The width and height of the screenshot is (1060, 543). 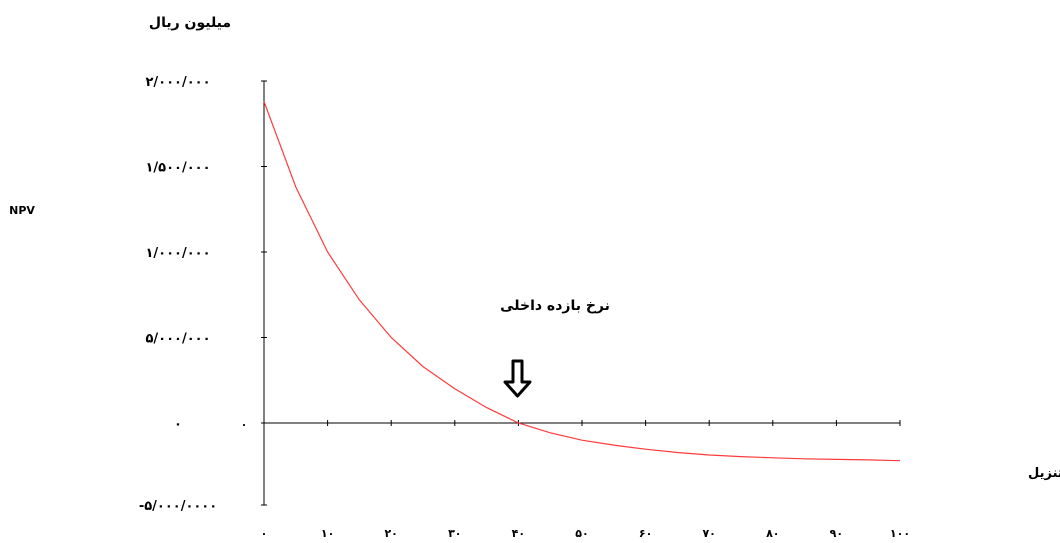 I want to click on x-tick-label: ۶۰, so click(x=645, y=533).